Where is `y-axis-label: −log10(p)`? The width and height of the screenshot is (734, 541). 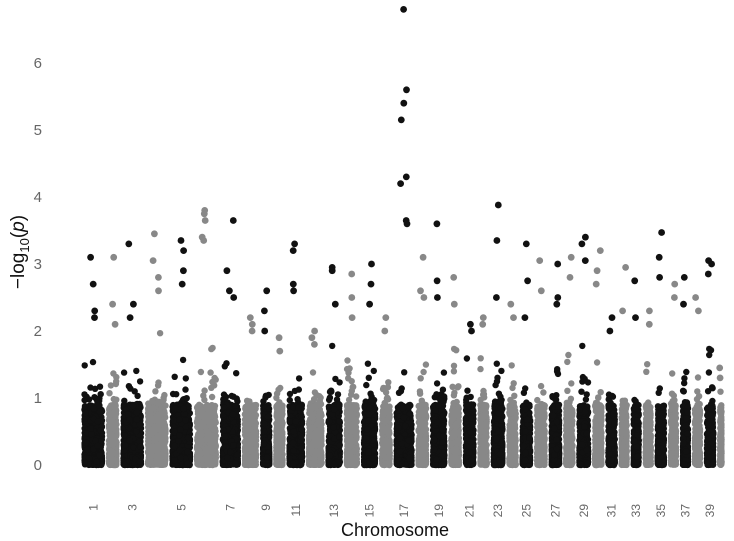 y-axis-label: −log10(p) is located at coordinates (20, 252).